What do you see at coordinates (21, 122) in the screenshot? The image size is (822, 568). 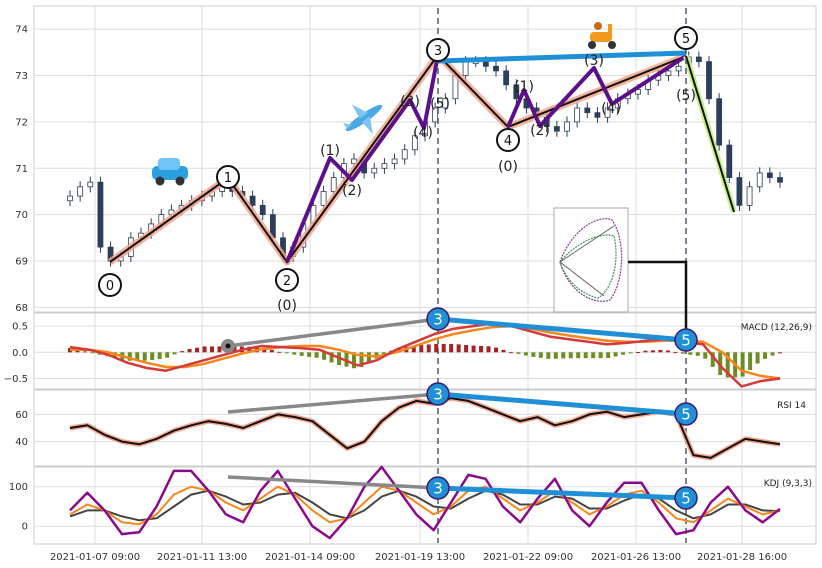 I see `price-tick-label: 72` at bounding box center [21, 122].